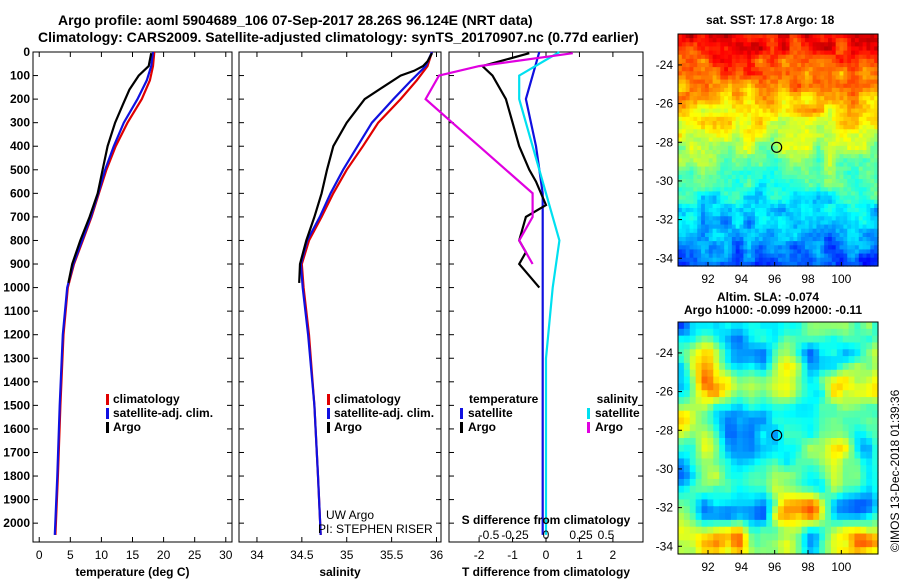 Image resolution: width=900 pixels, height=580 pixels. What do you see at coordinates (164, 555) in the screenshot?
I see `x-tick-label-temperature: 20` at bounding box center [164, 555].